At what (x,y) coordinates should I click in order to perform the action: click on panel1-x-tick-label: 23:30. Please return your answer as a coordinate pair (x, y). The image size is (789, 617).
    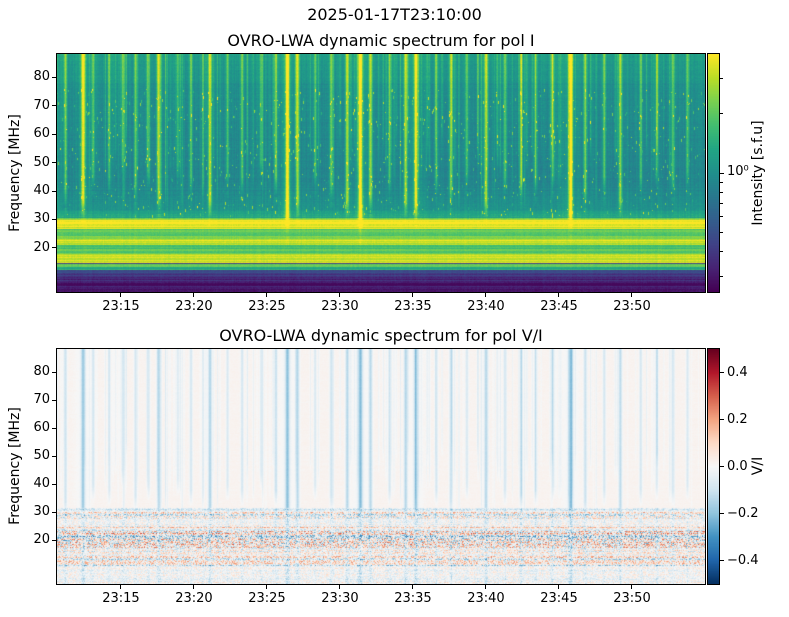
    Looking at the image, I should click on (340, 306).